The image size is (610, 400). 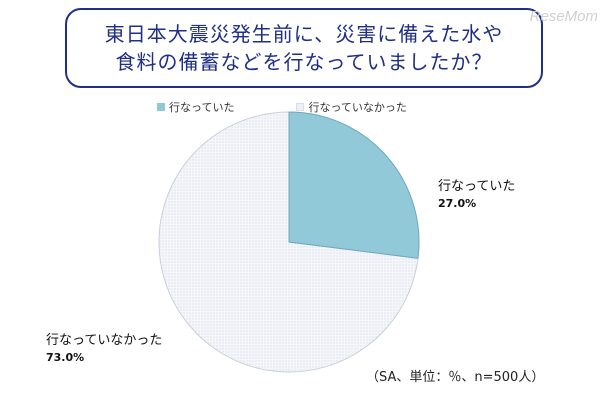 I want to click on slice-label-yes-value: 27.0%, so click(x=457, y=203).